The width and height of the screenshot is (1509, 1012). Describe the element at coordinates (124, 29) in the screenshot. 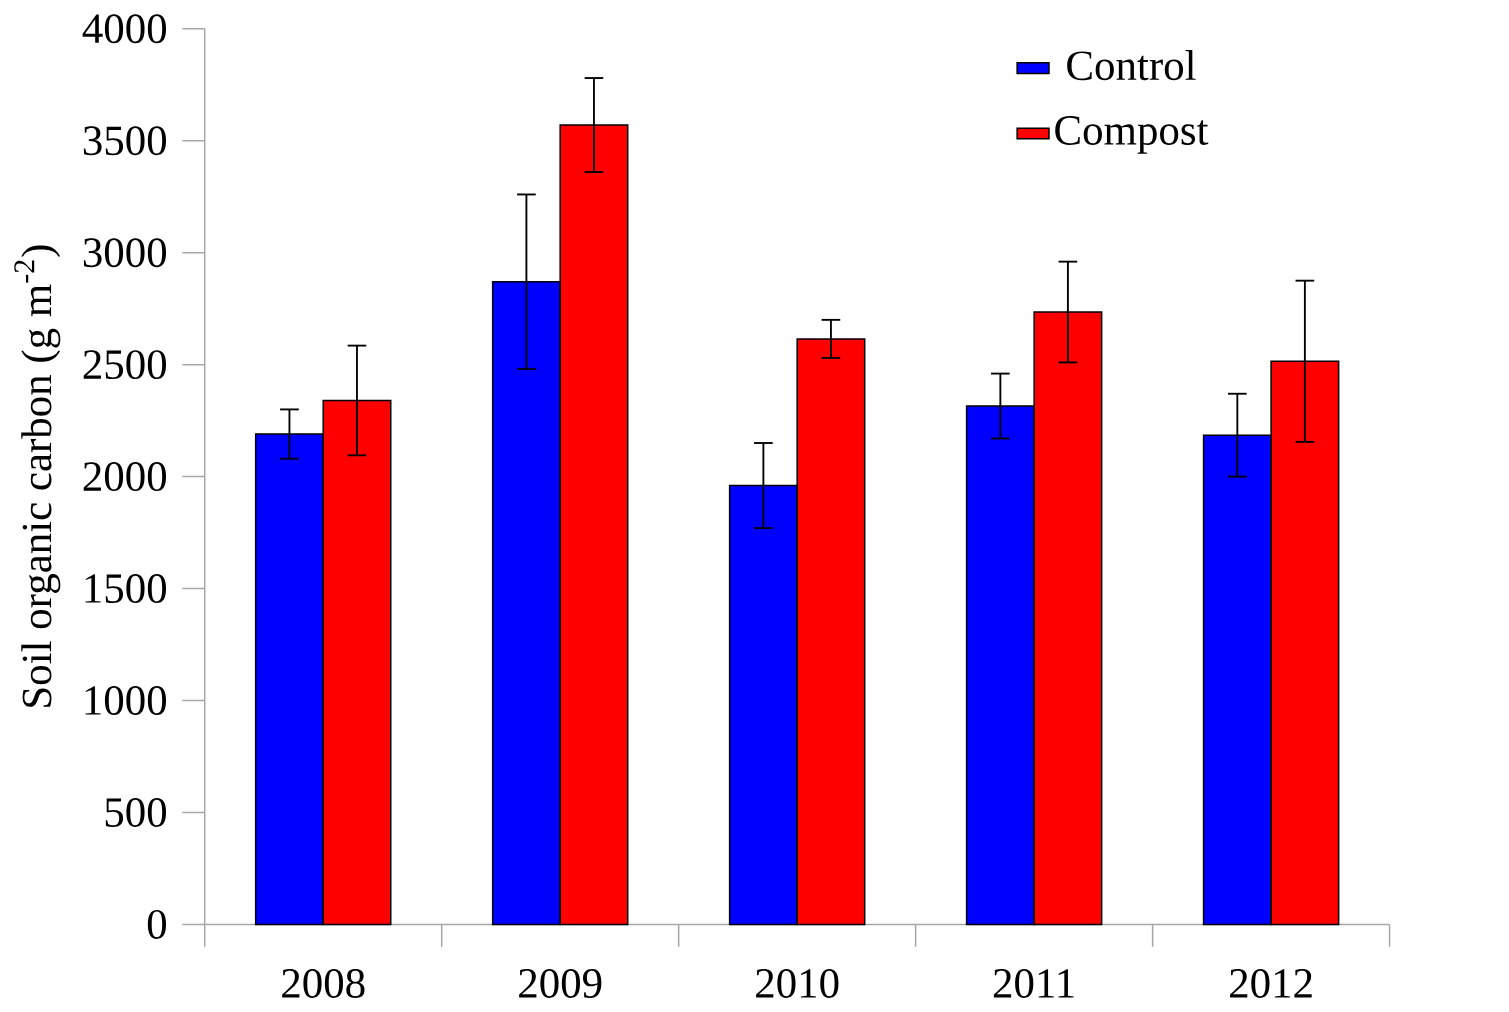

I see `y-tick-label: 4000` at that location.